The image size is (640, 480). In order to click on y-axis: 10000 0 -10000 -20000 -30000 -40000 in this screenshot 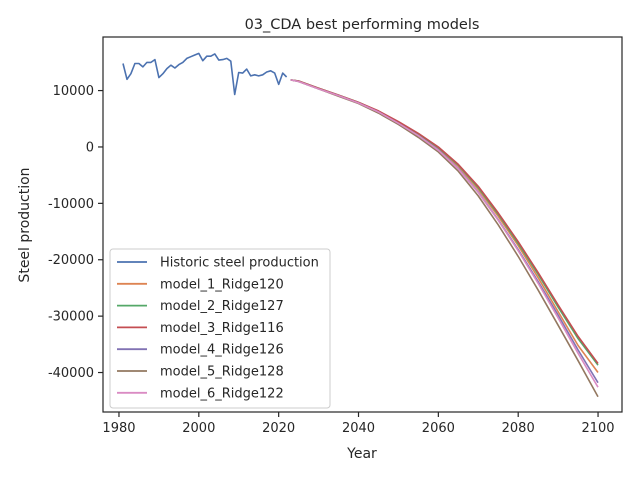, I will do `click(75, 232)`.